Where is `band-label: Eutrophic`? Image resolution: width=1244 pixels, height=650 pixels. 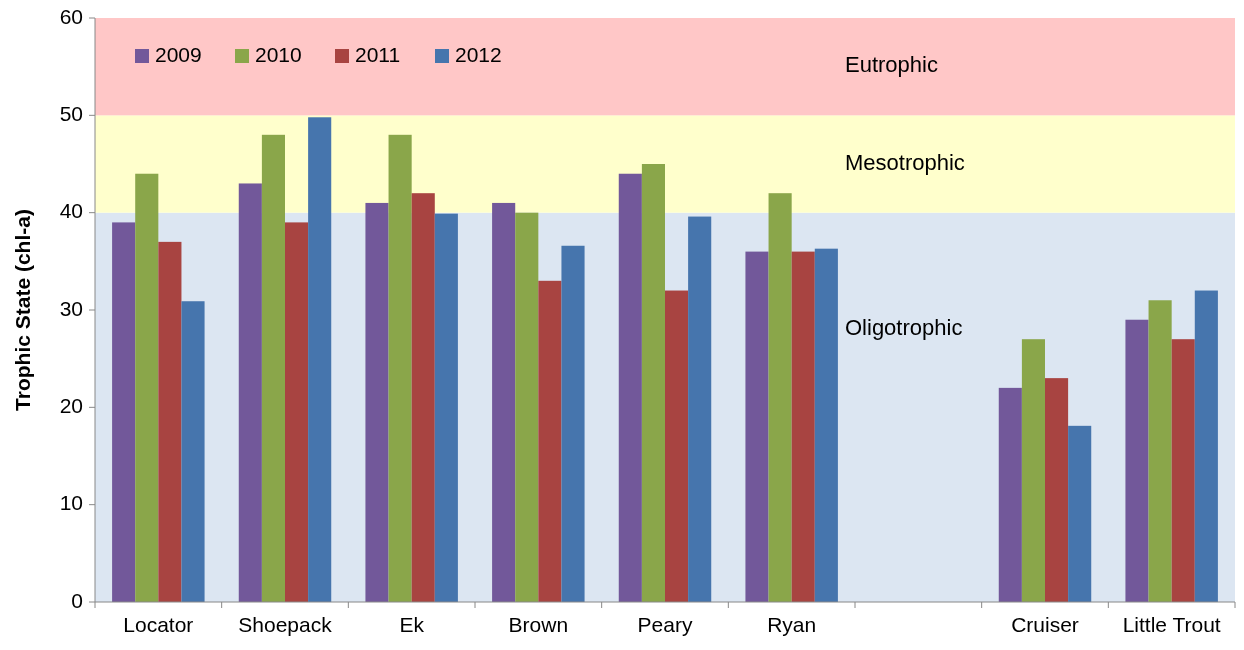 band-label: Eutrophic is located at coordinates (891, 65).